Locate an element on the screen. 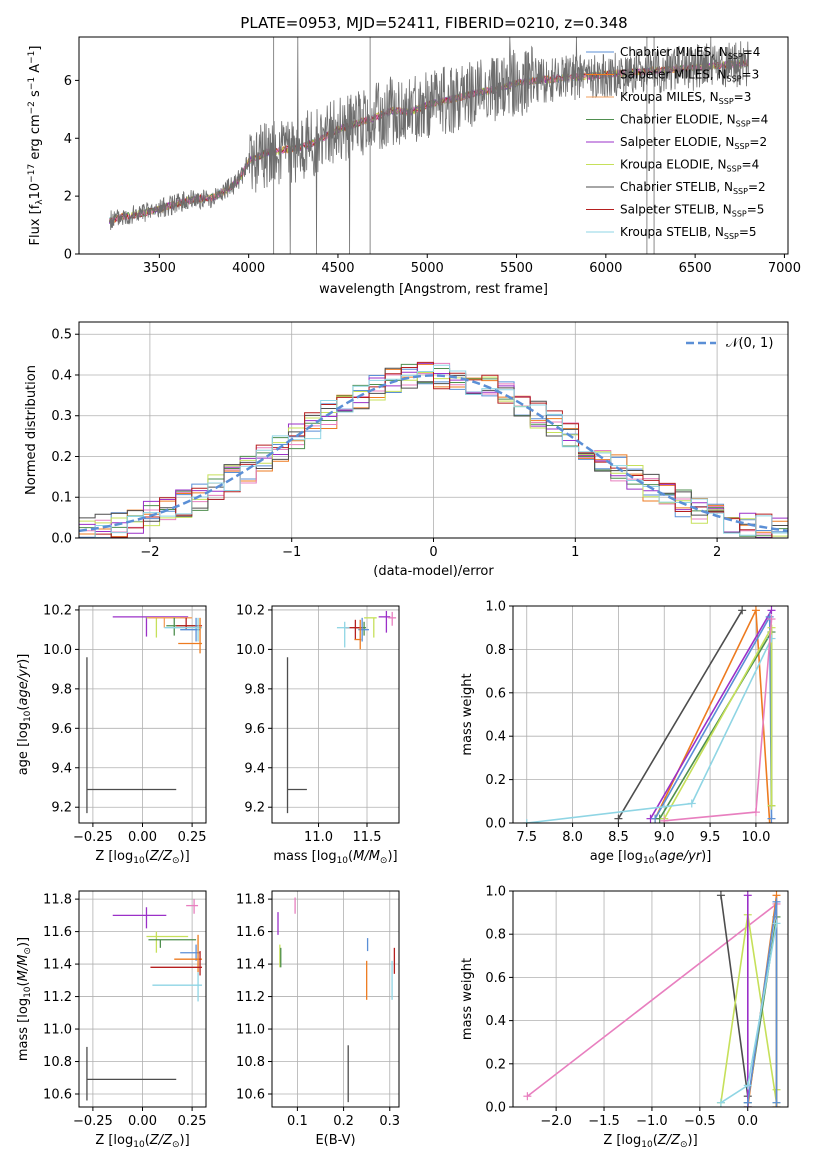 The image size is (819, 1170). y-axis-label: Normed distribution is located at coordinates (31, 430).